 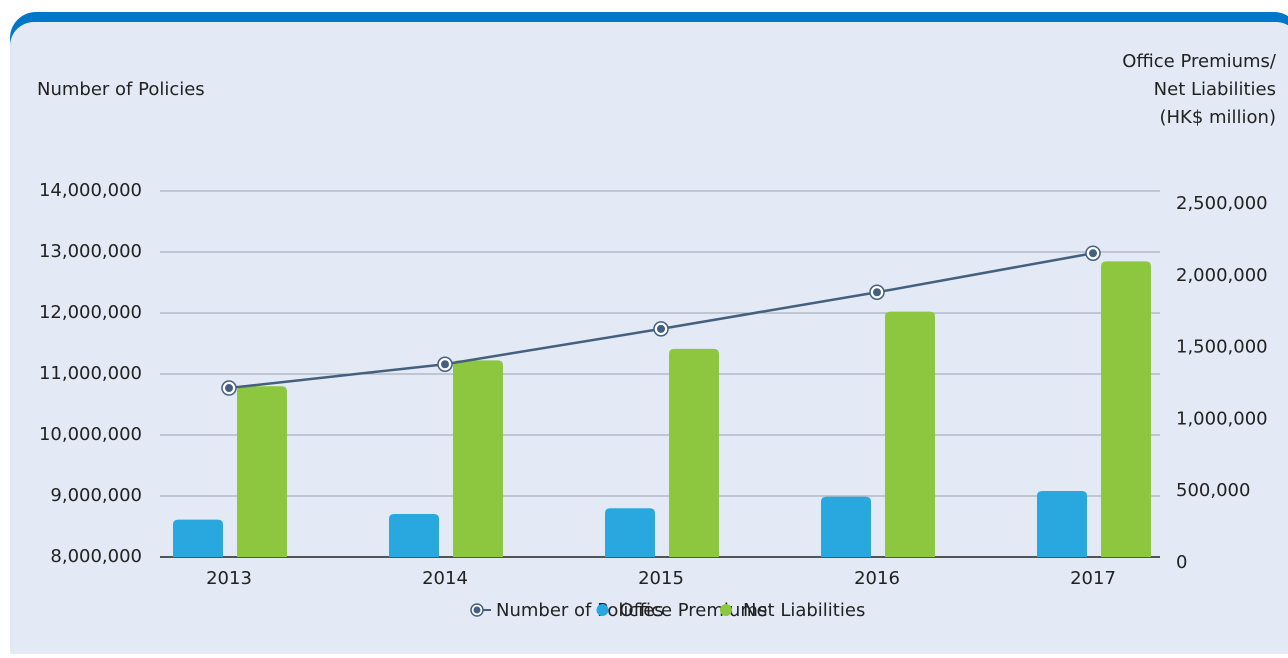 I want to click on x-tick-label: 2015, so click(x=661, y=578).